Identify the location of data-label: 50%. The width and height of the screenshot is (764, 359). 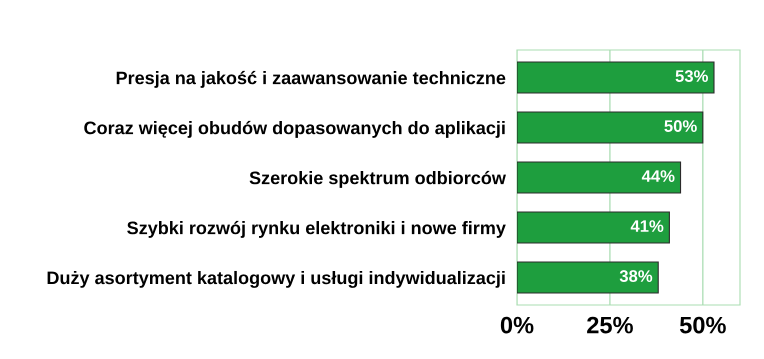
(680, 126).